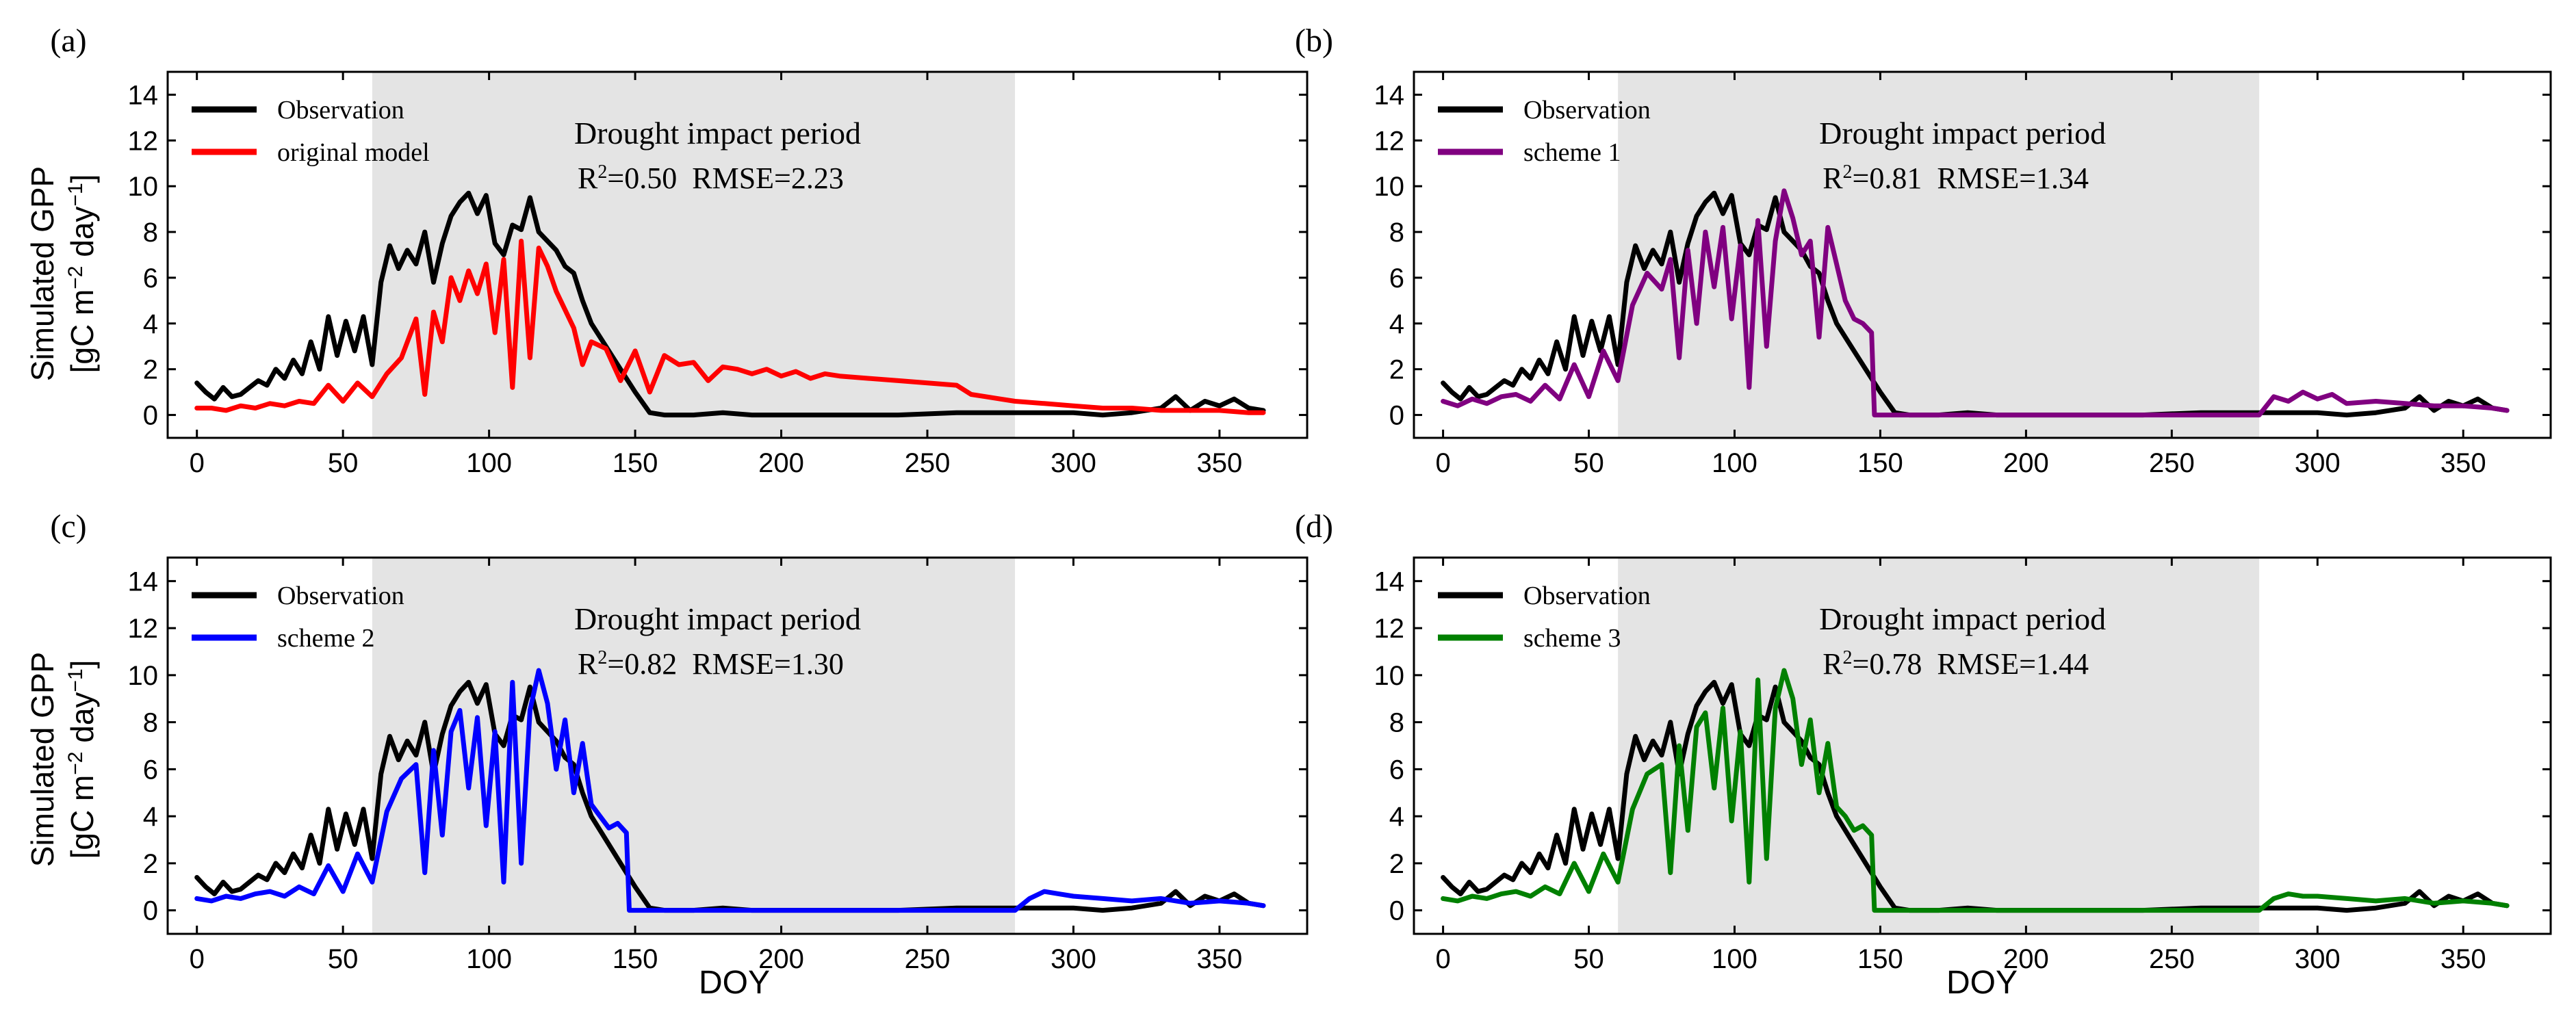 The width and height of the screenshot is (2576, 1018). I want to click on legend-label: scheme 1, so click(1572, 152).